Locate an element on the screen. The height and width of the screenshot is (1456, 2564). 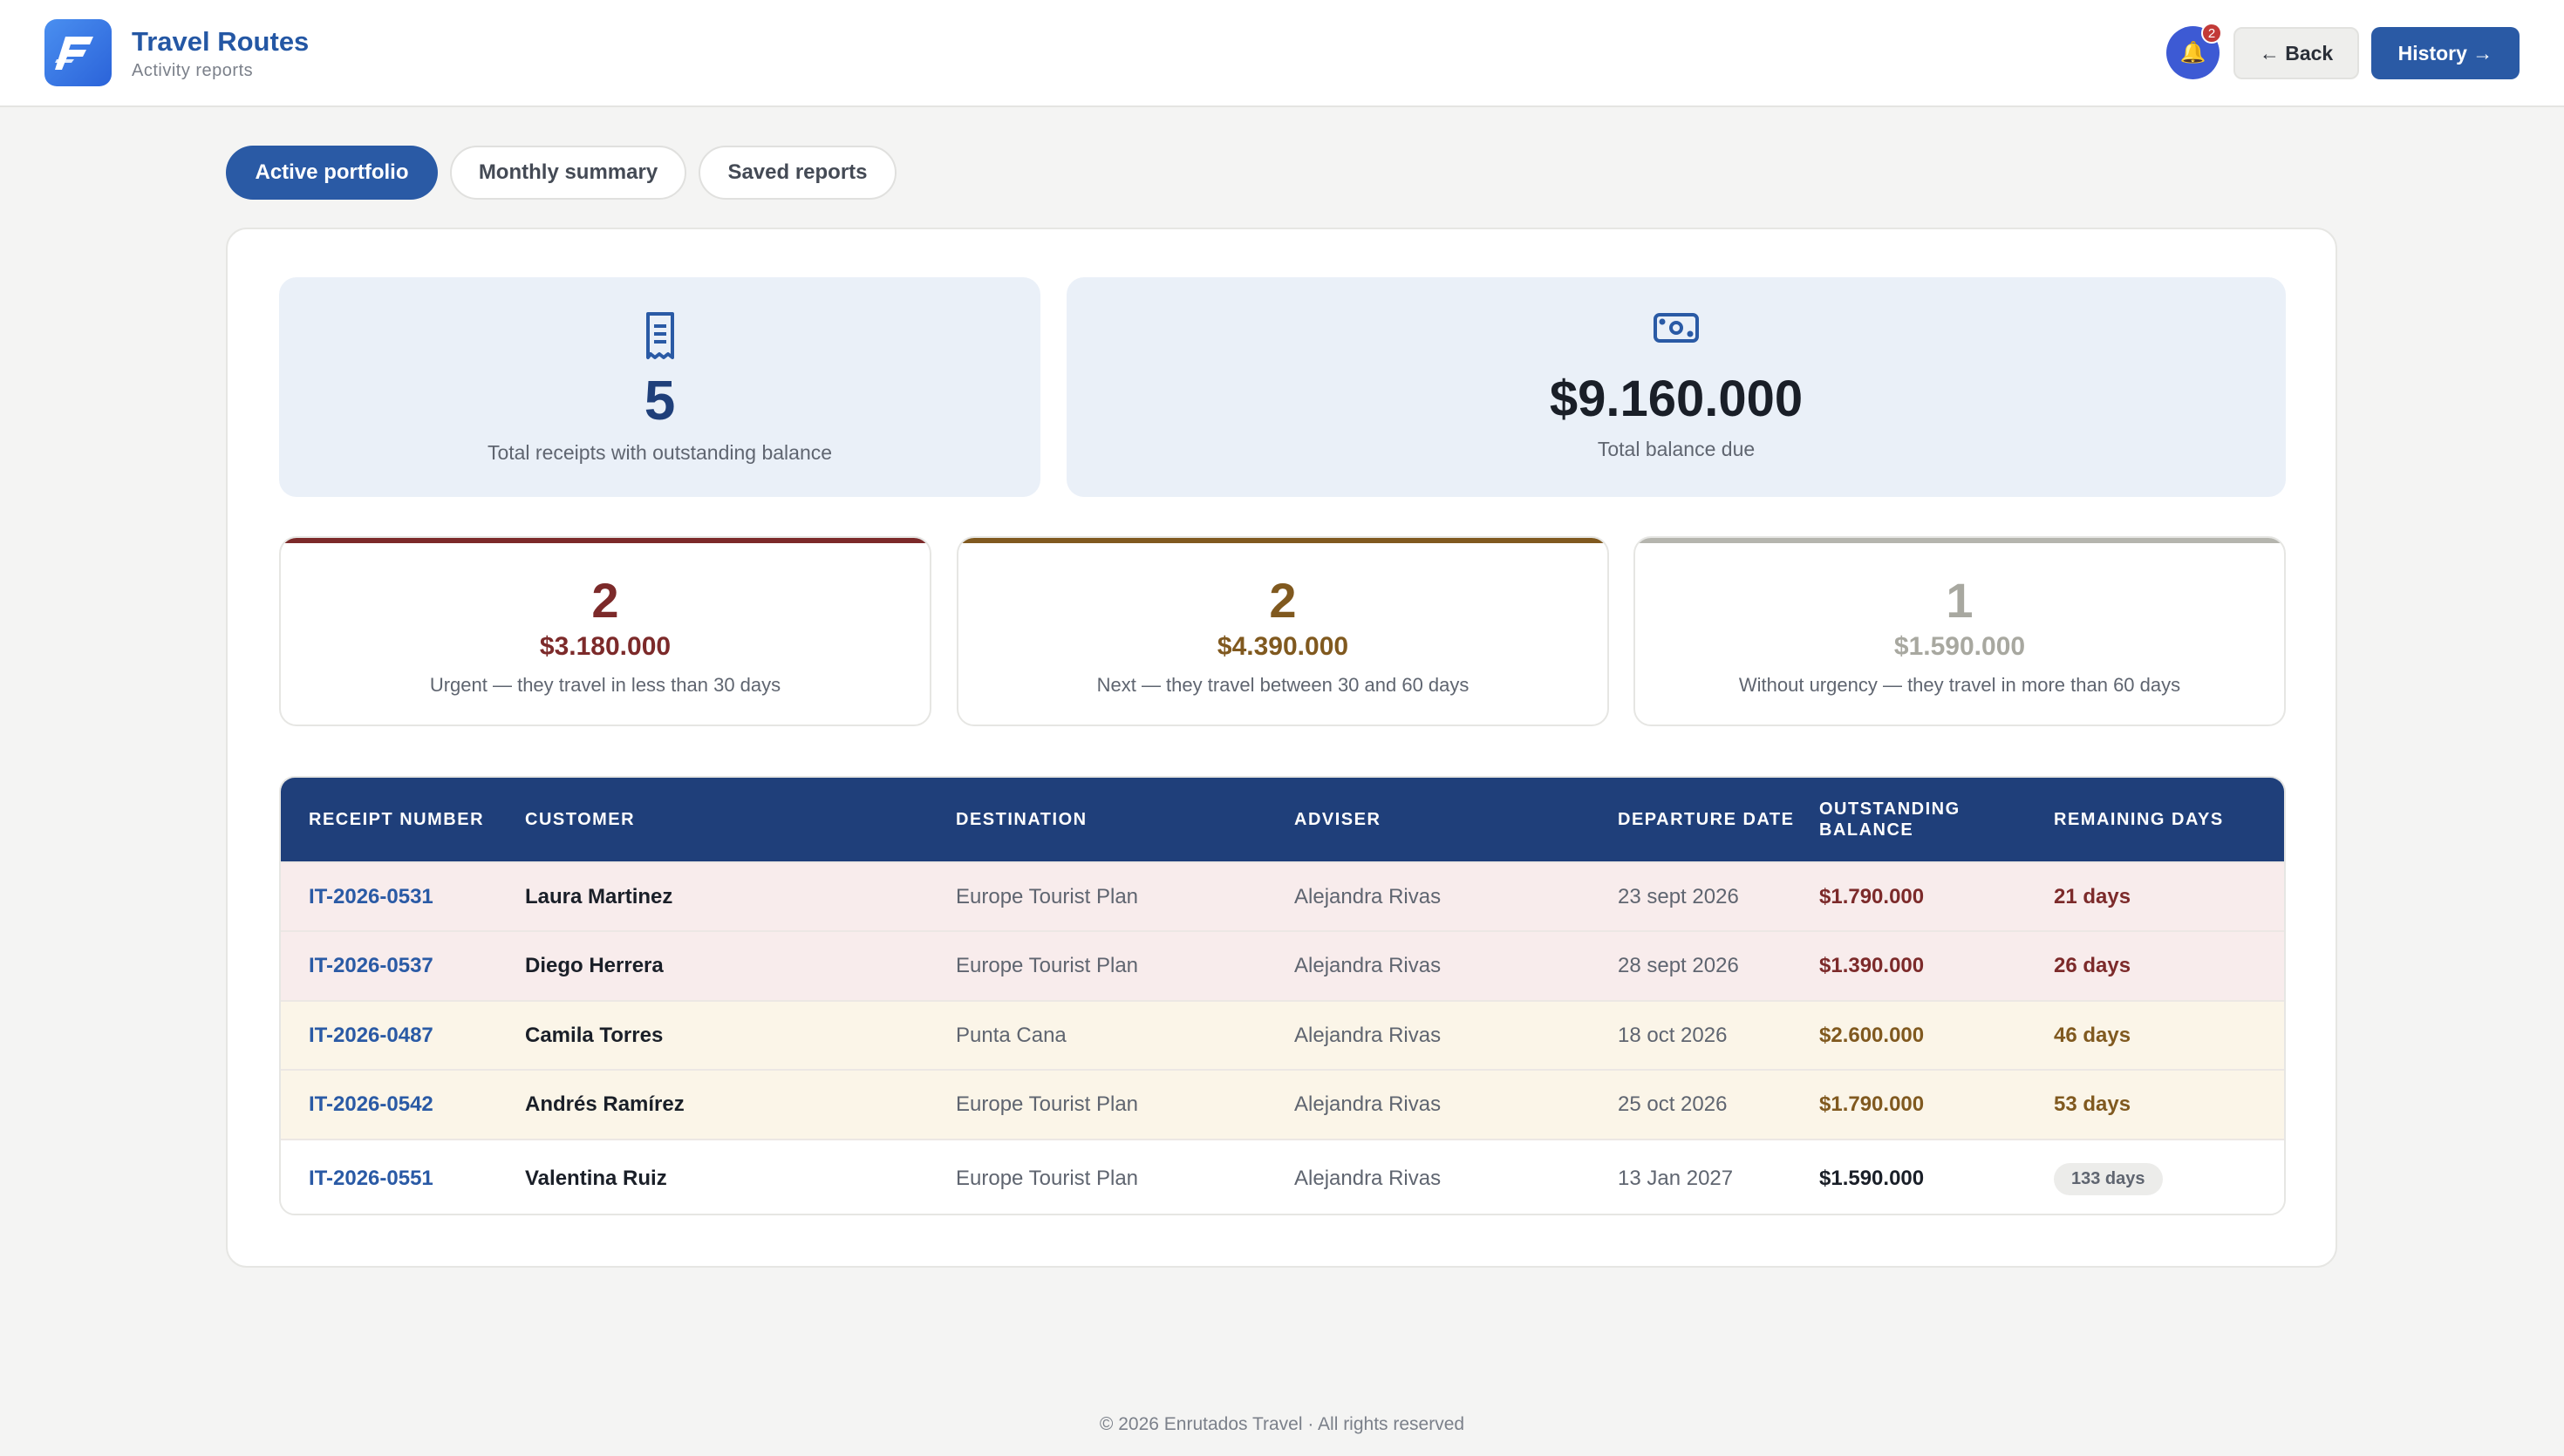
tab-active-portfolio: Active portfolio is located at coordinates (332, 173).